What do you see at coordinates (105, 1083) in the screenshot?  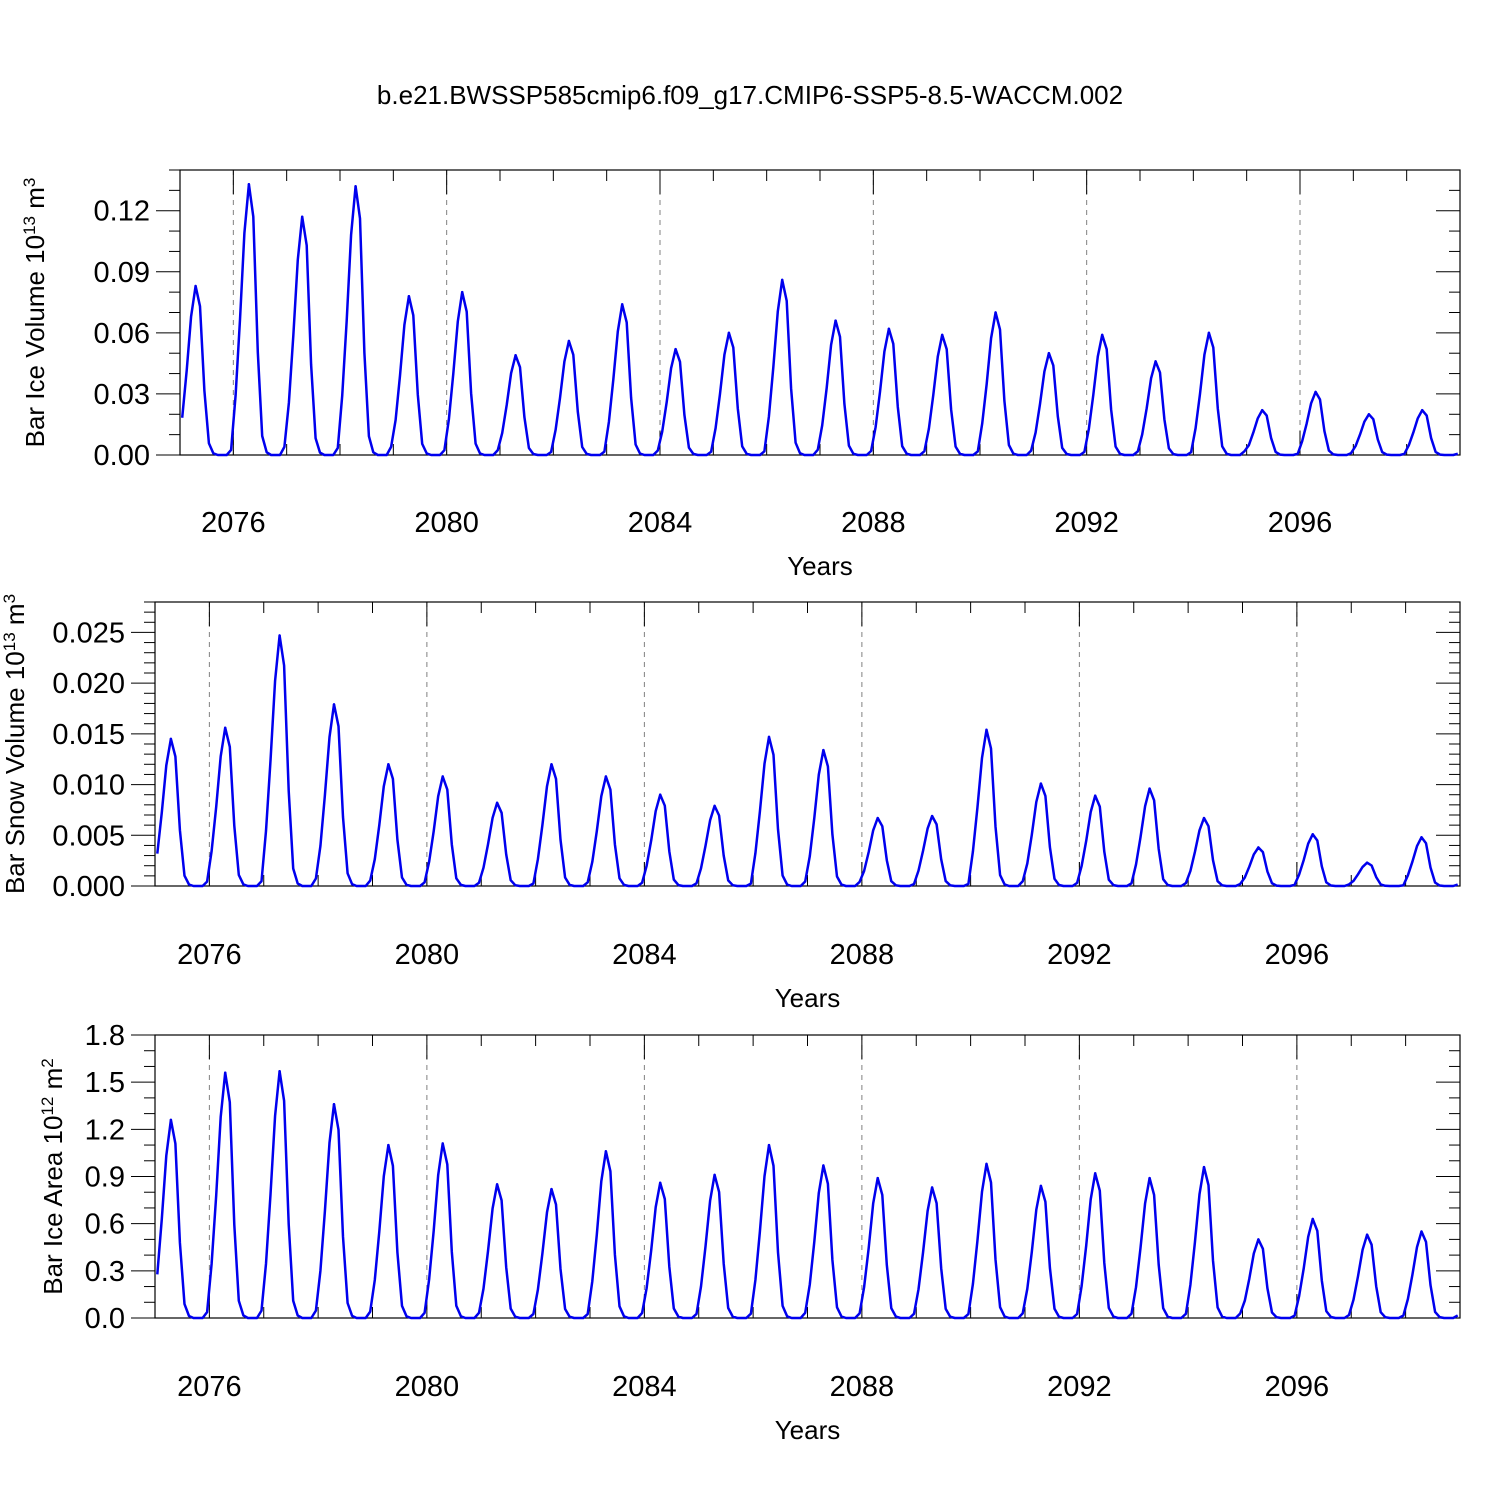 I see `y-tick-label: 1.5` at bounding box center [105, 1083].